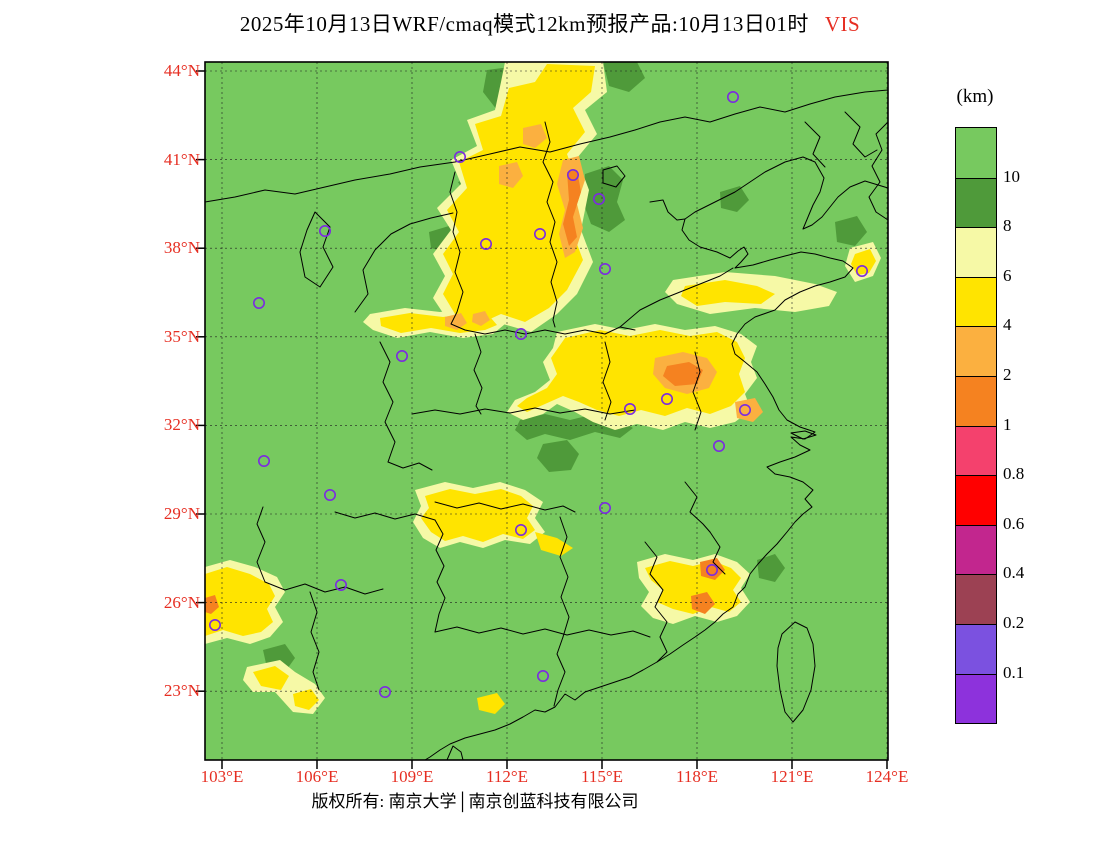  I want to click on colorbar-tick-label: 0.1, so click(1014, 672).